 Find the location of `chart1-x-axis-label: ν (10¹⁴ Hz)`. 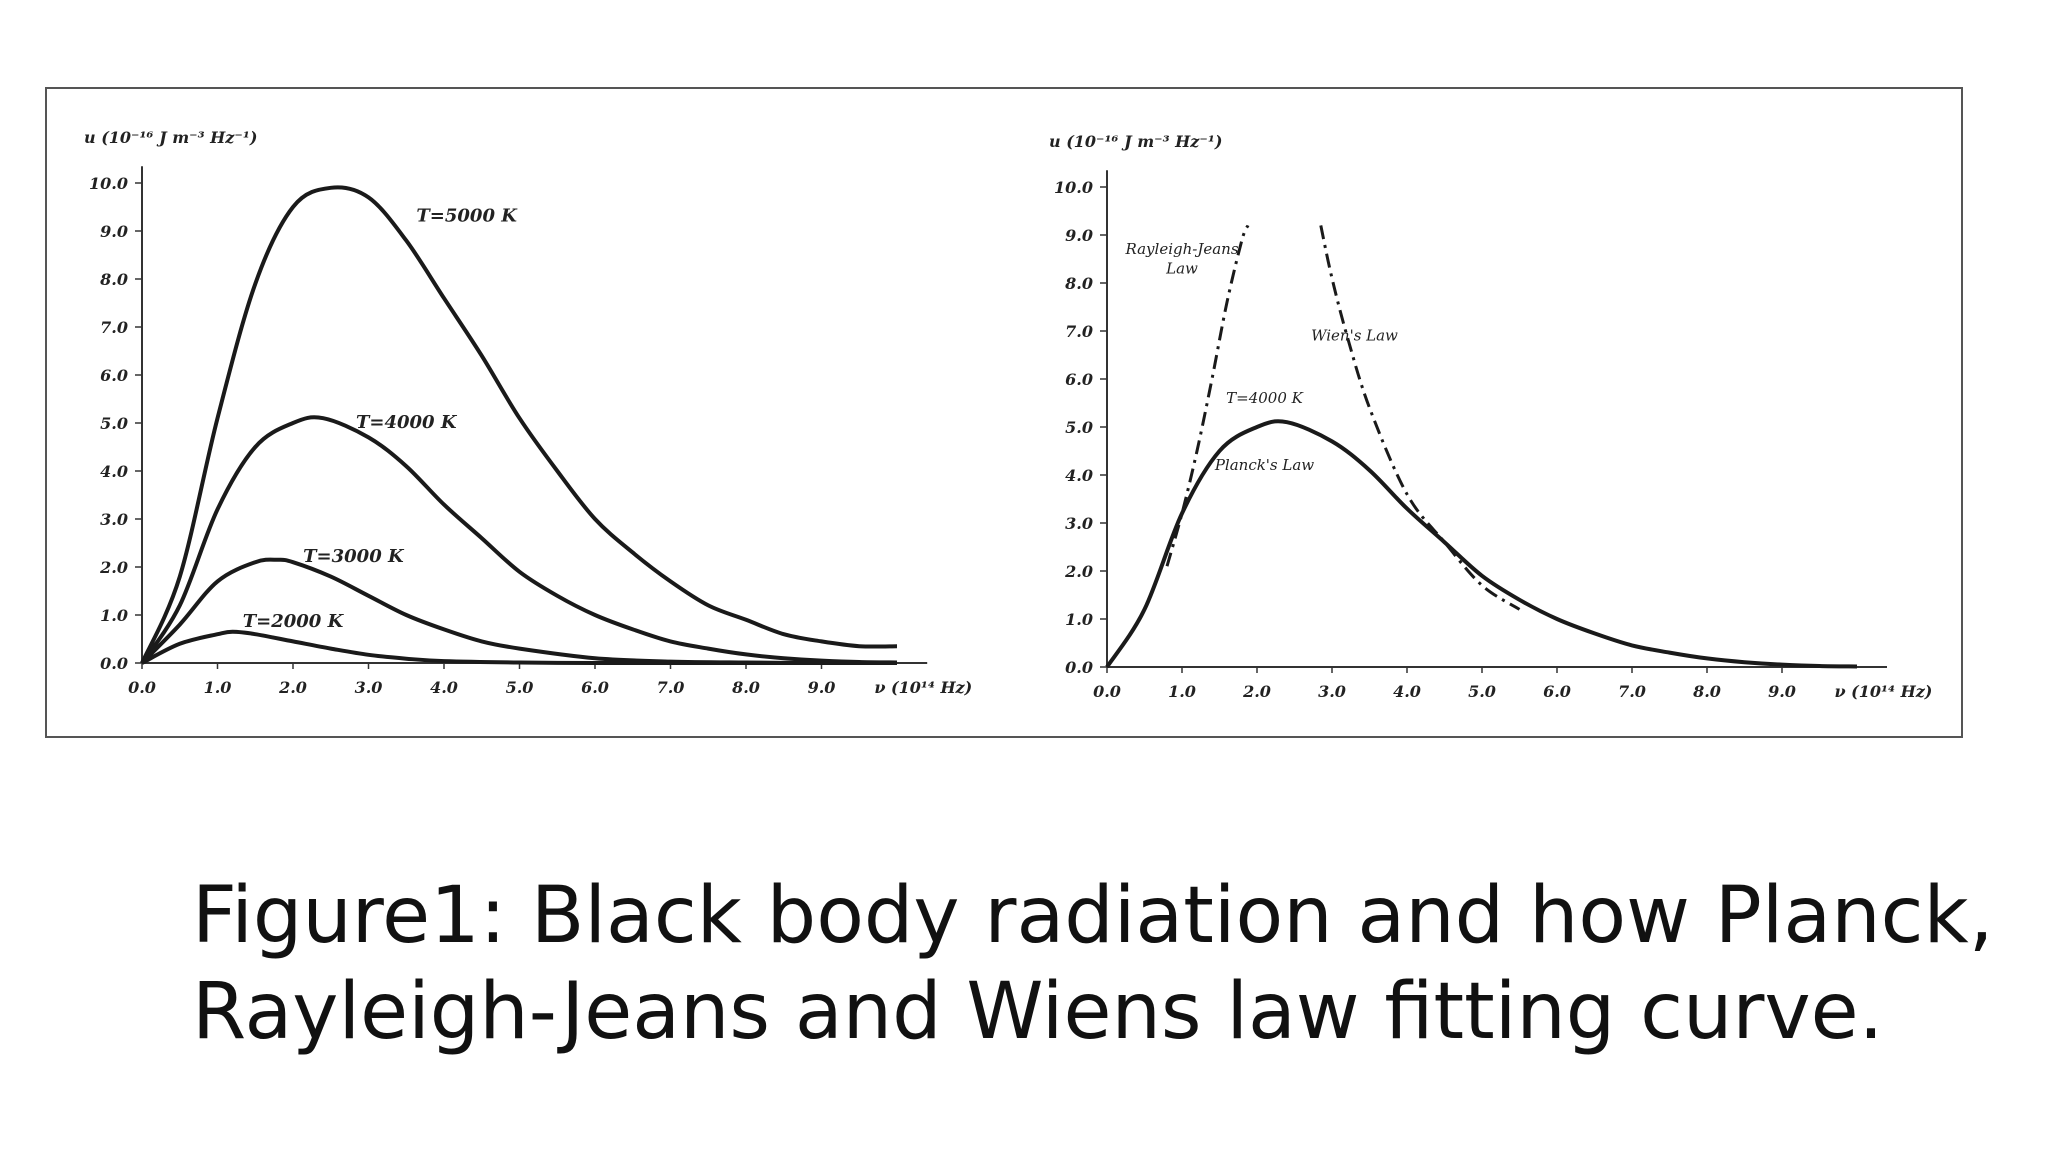

chart1-x-axis-label: ν (10¹⁴ Hz) is located at coordinates (923, 687).